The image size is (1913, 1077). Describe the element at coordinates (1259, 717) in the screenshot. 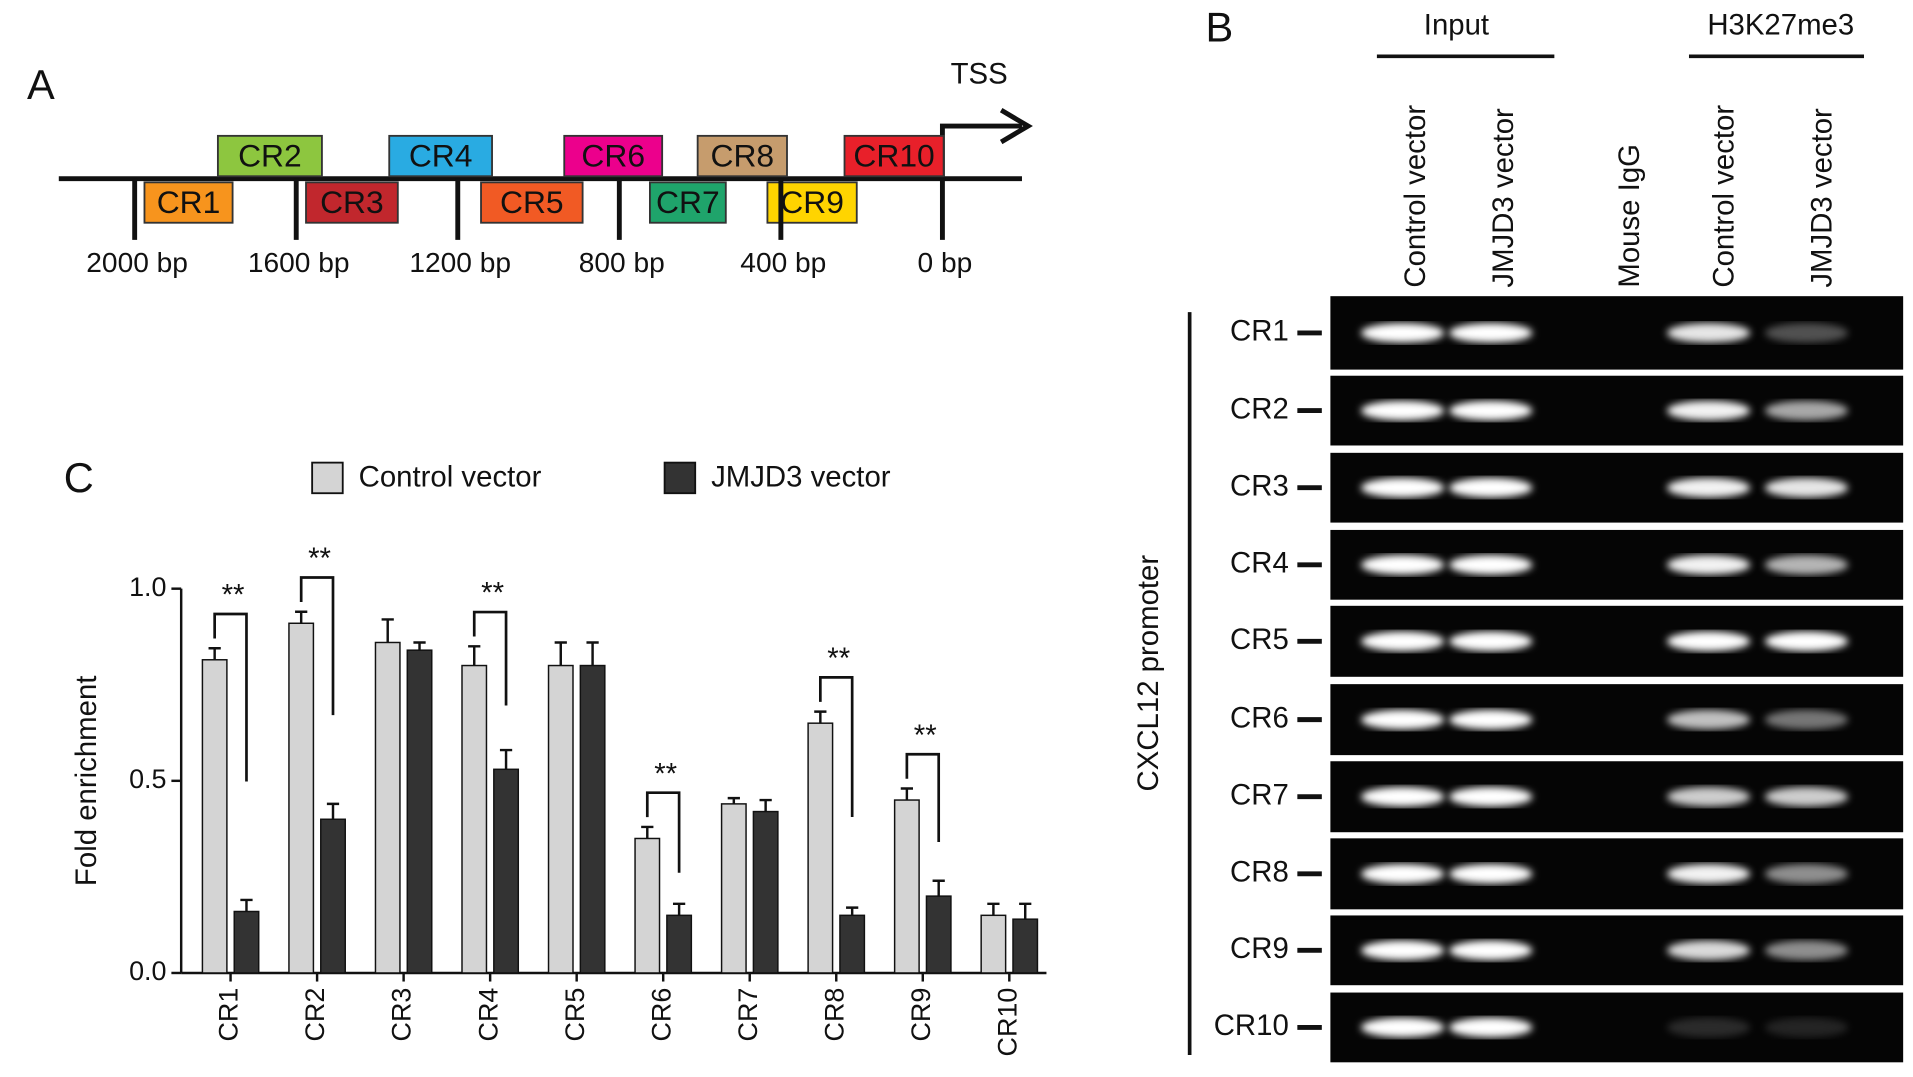

I see `row-label: CR6` at that location.